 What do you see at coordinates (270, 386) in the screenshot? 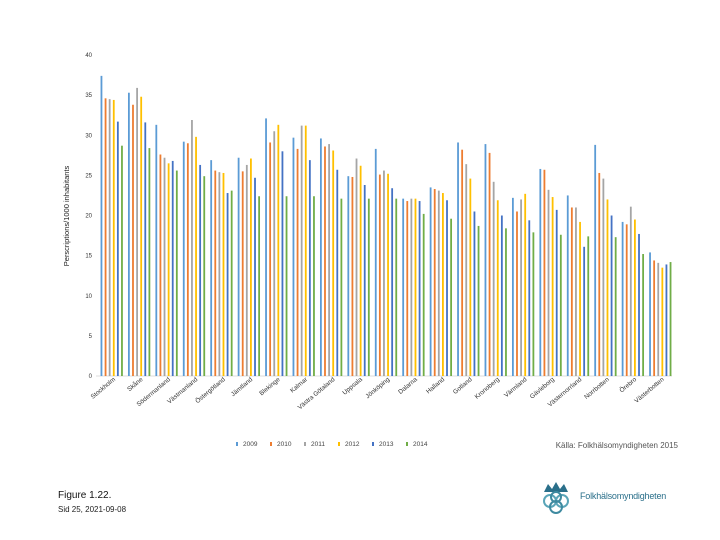
I see `category-label: Blekinge` at bounding box center [270, 386].